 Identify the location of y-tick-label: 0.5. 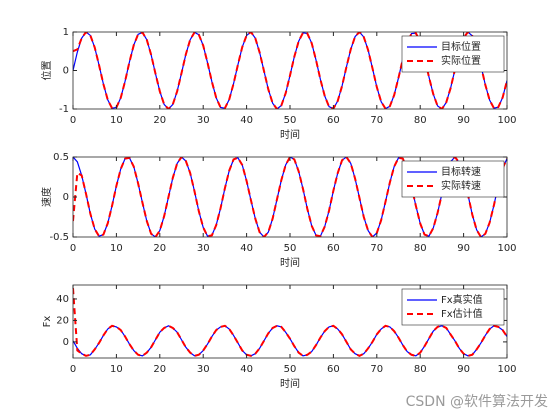
(61, 157).